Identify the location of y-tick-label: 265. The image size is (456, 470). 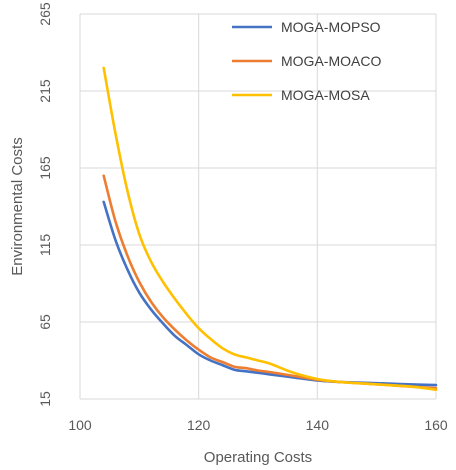
(45, 14).